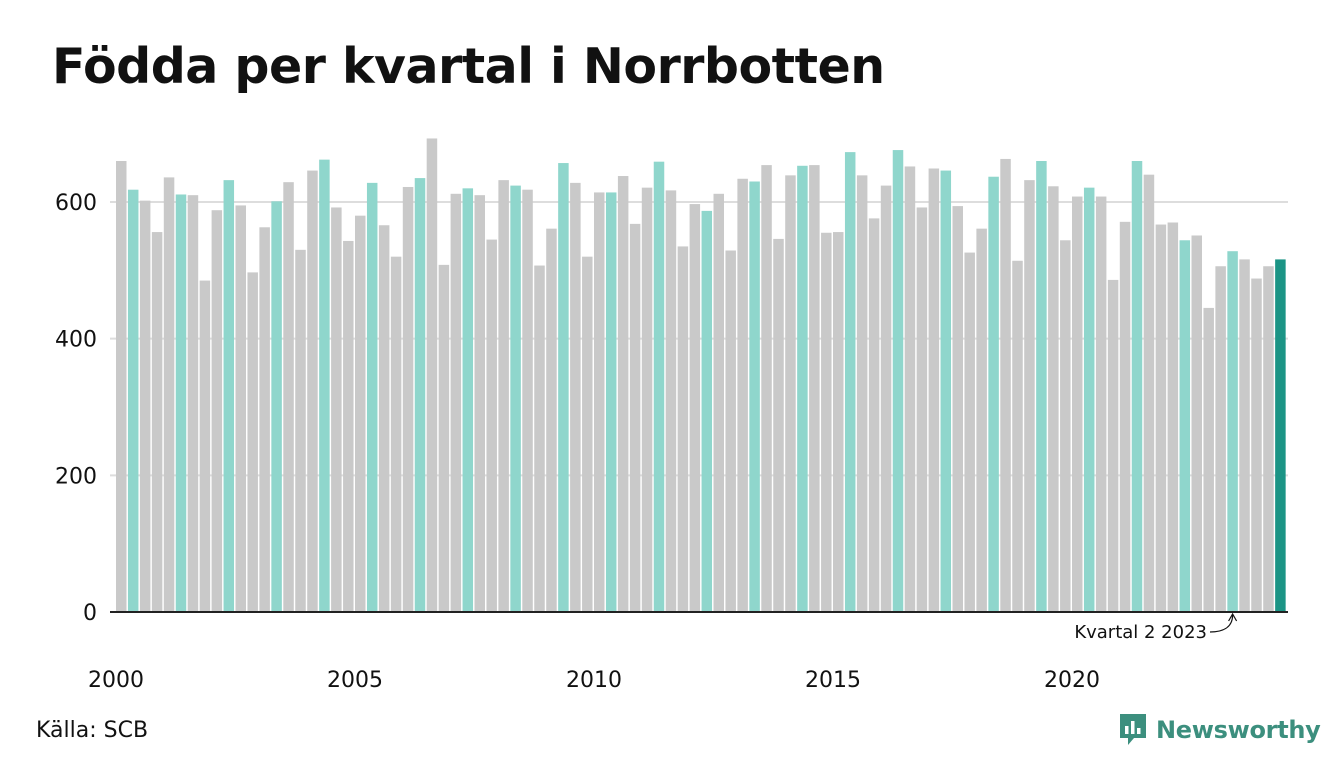 The height and width of the screenshot is (780, 1340). I want to click on y-tick-label: 200, so click(76, 476).